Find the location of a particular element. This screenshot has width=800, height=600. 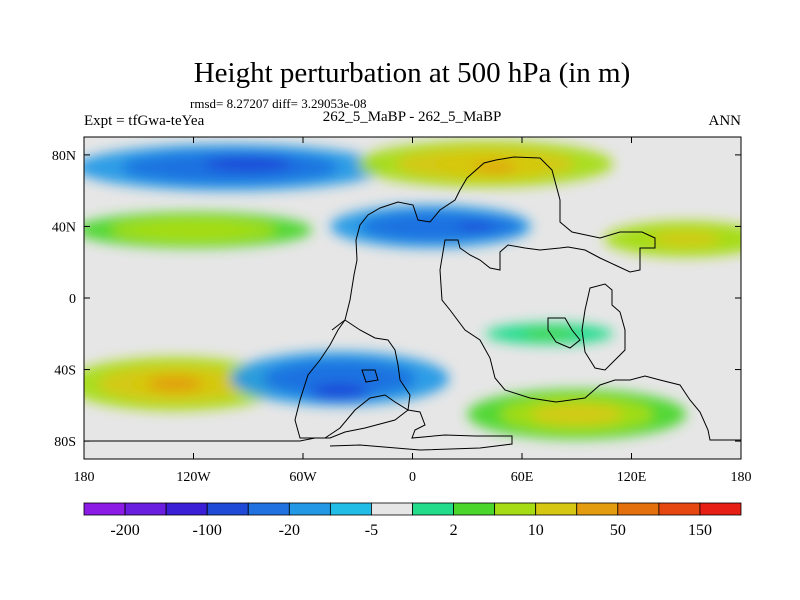

experiment-label: Expt = tfGwa-teYea is located at coordinates (144, 121).